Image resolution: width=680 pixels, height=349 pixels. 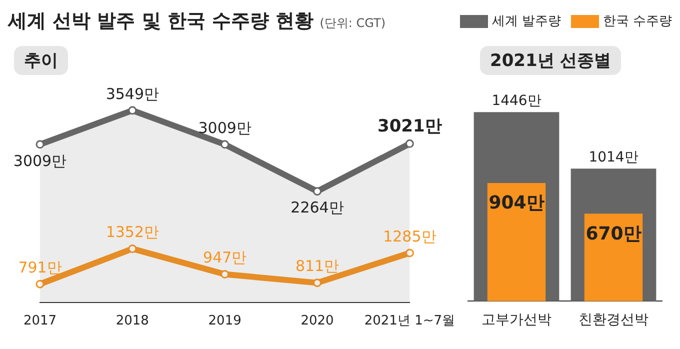 What do you see at coordinates (353, 23) in the screenshot?
I see `chart-subtitle: (단위: CGT)` at bounding box center [353, 23].